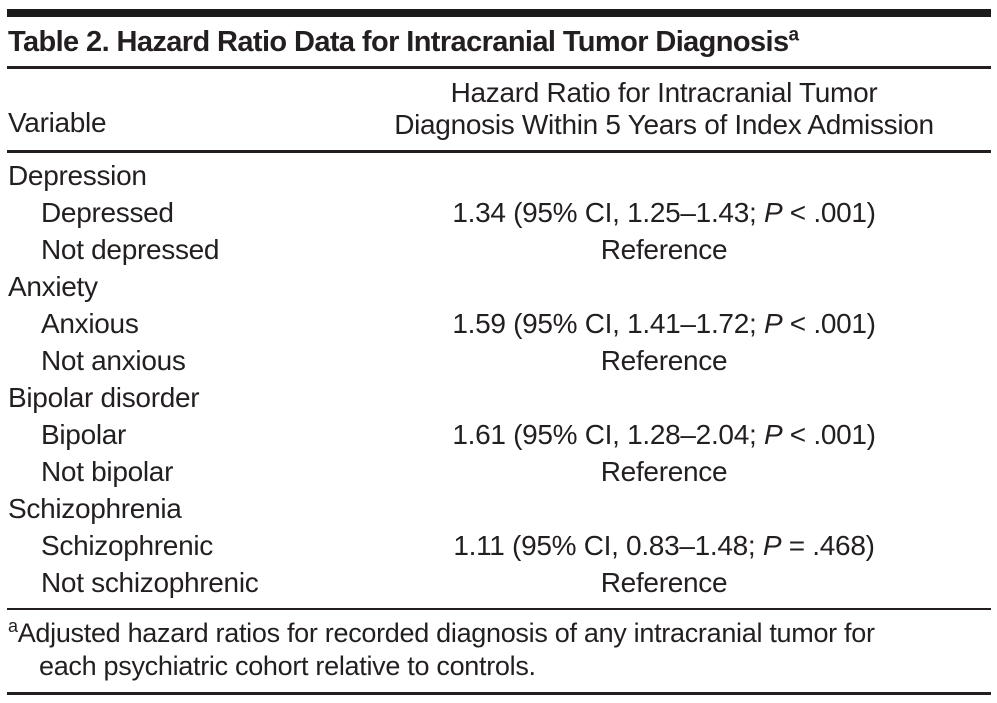 This screenshot has height=703, width=997. I want to click on row-label: Bipolar, so click(84, 434).